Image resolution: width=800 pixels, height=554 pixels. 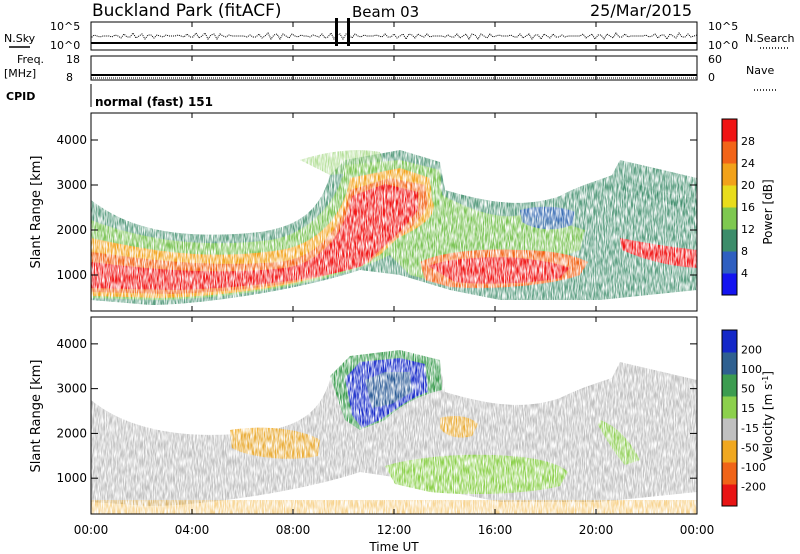 What do you see at coordinates (192, 530) in the screenshot?
I see `x-tick-label: 04:00` at bounding box center [192, 530].